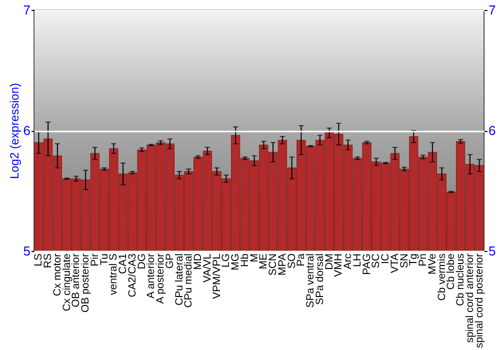 This screenshot has width=500, height=350. I want to click on x-tick-label: LS, so click(38, 260).